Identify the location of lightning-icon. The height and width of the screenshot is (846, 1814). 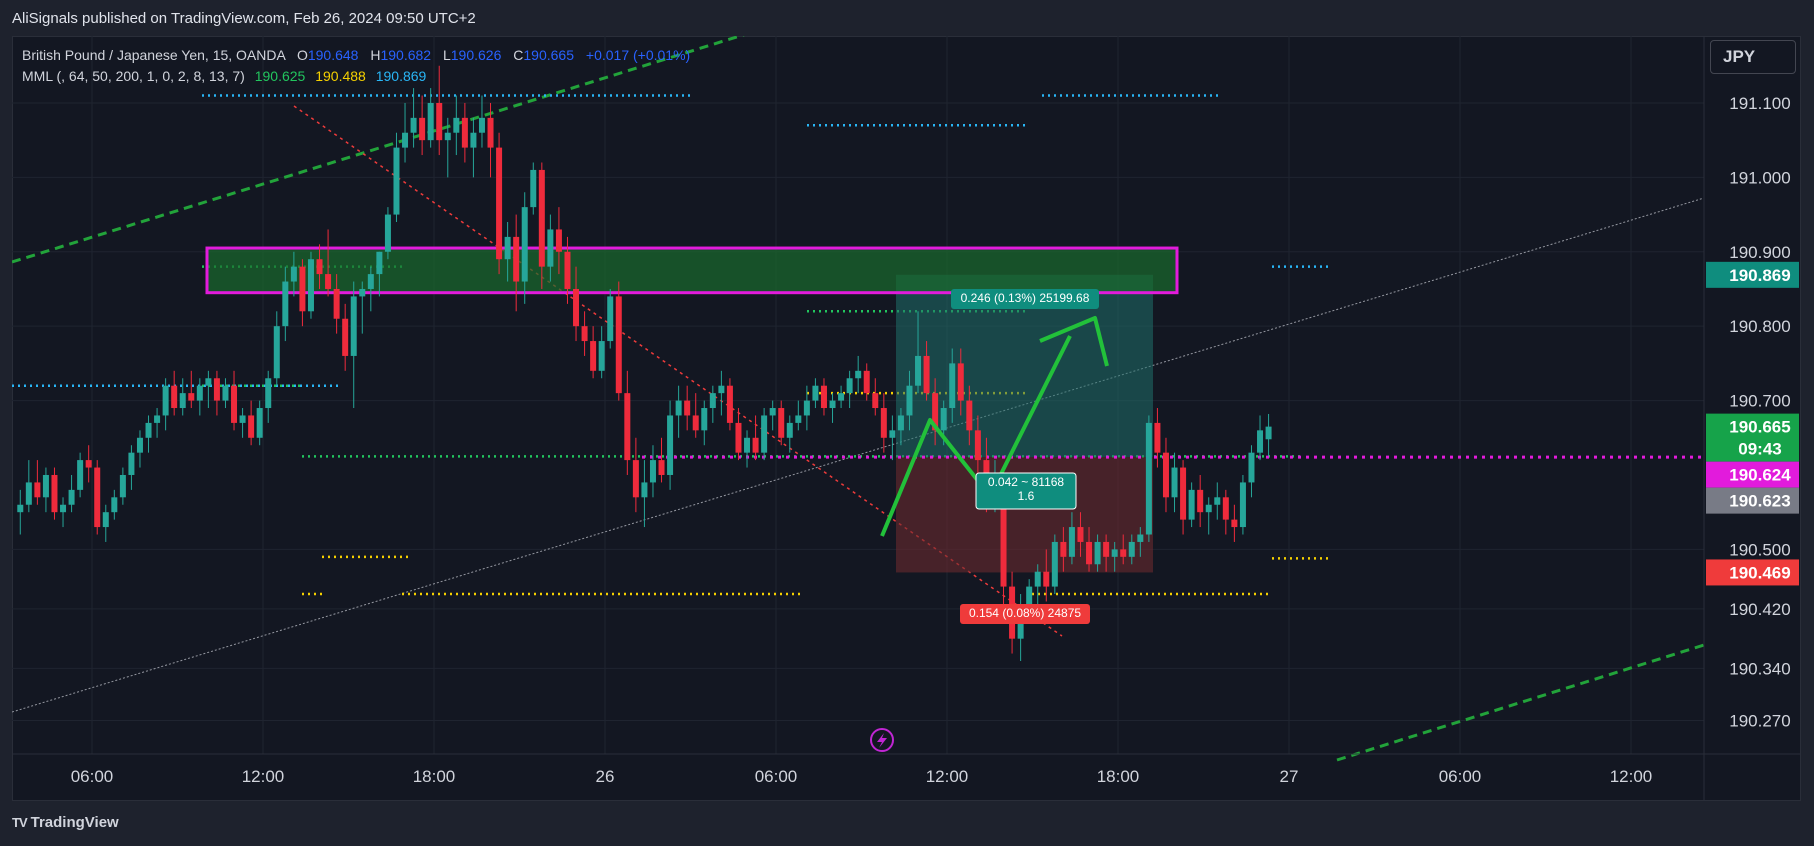
(882, 740).